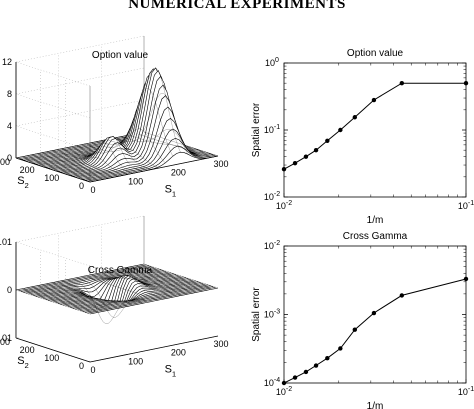 This screenshot has width=474, height=409. I want to click on y-tick-label: 10⁻¹, so click(272, 129).